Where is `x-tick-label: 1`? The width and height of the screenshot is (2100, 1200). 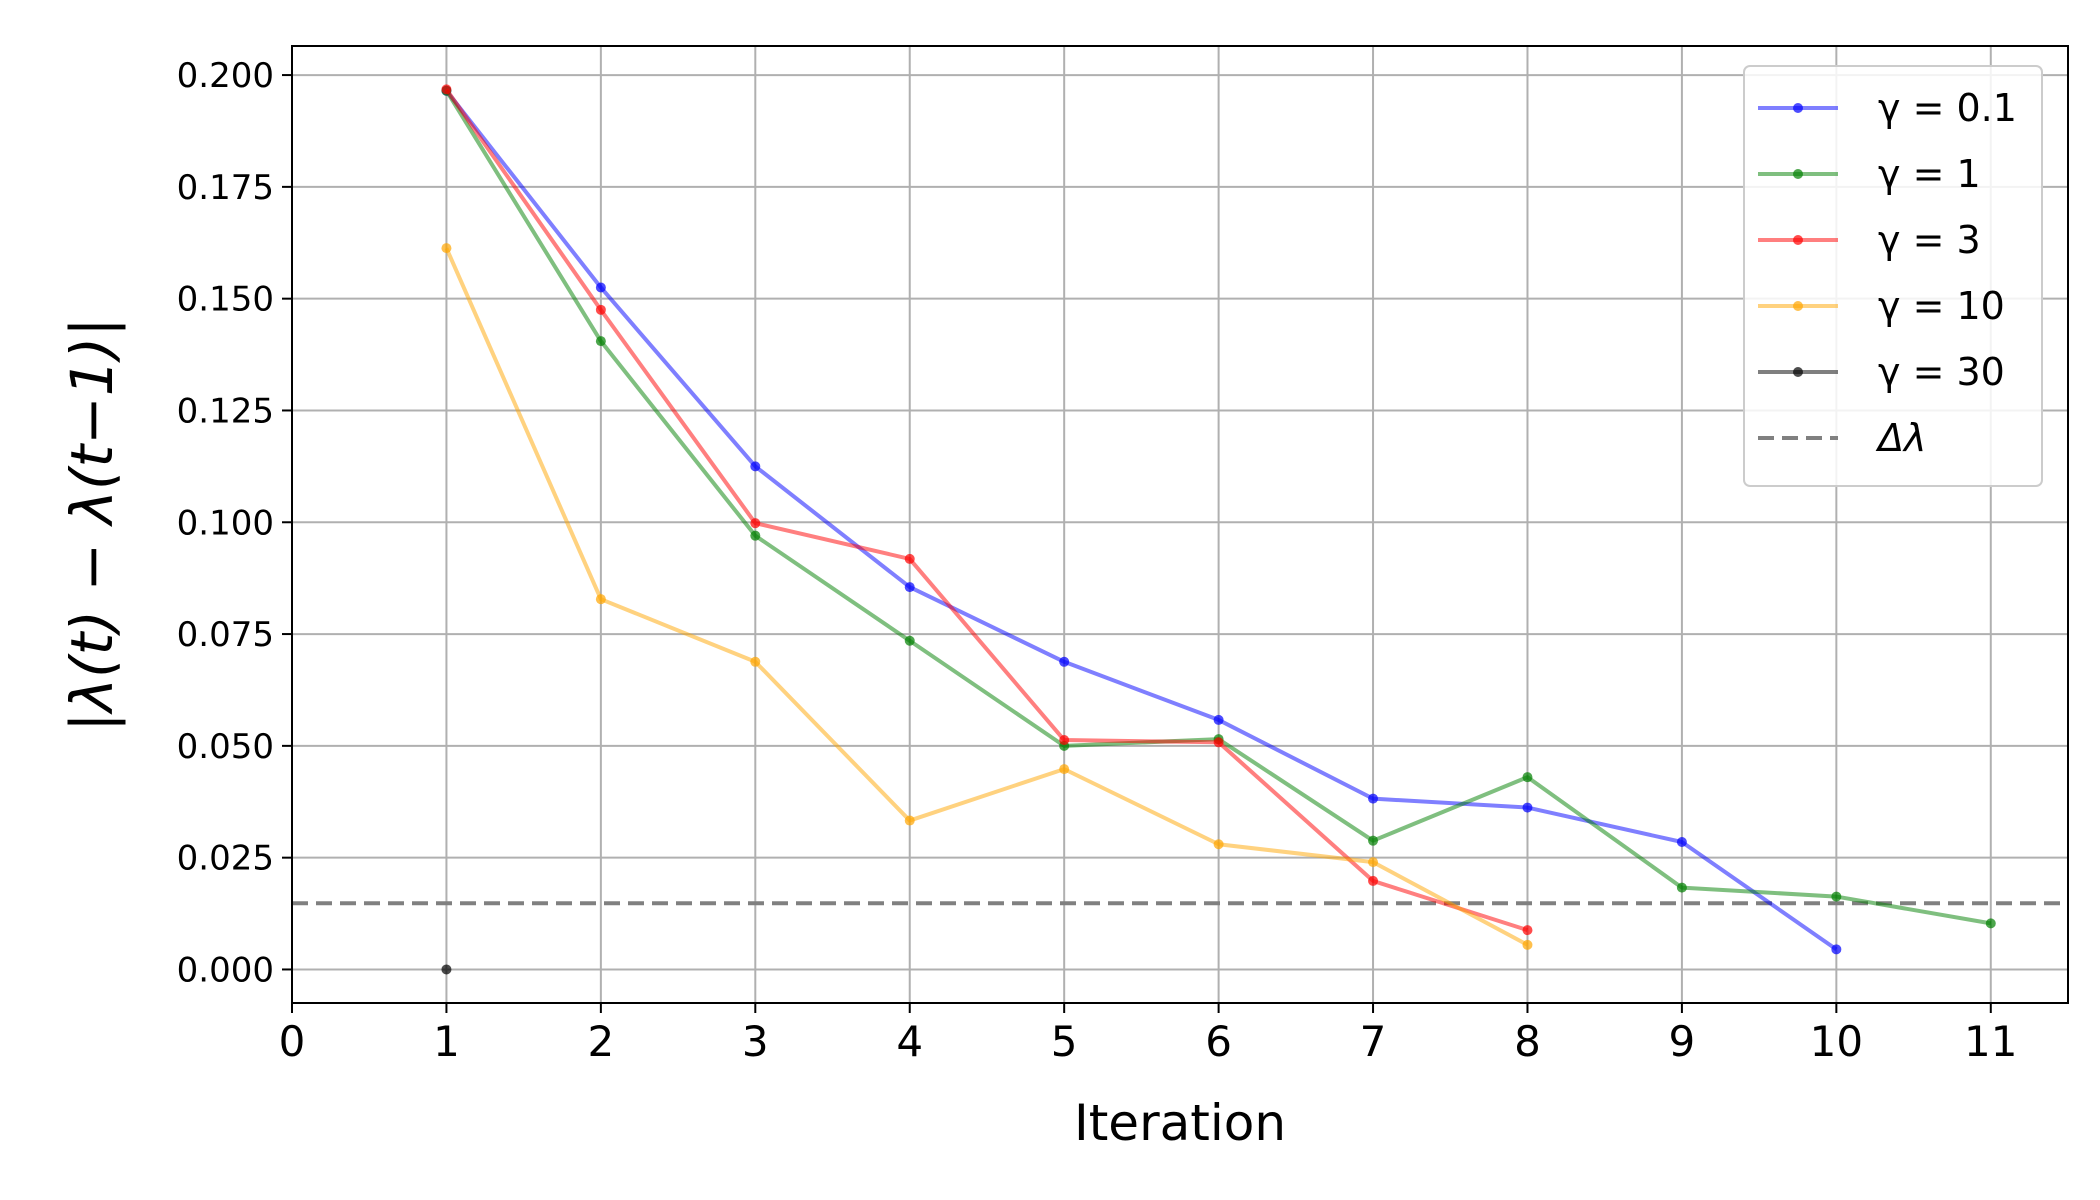
x-tick-label: 1 is located at coordinates (446, 1041).